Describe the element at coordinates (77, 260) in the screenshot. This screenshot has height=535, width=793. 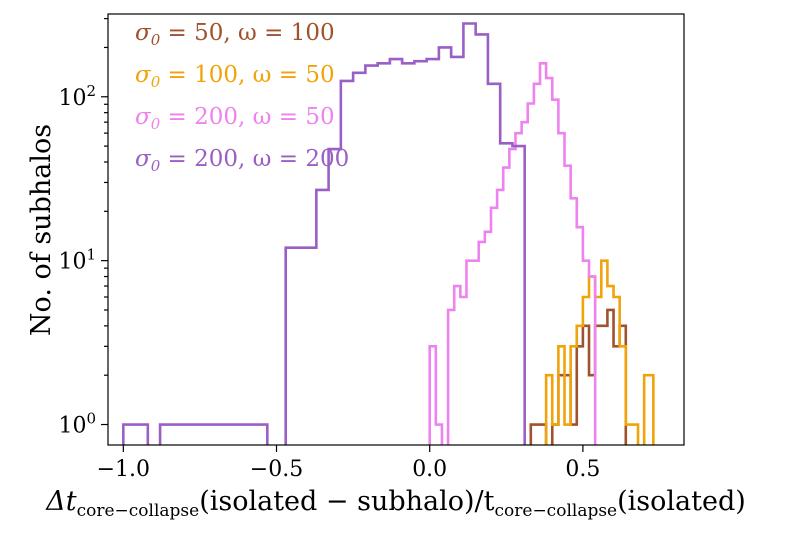
I see `y-tick-label: 10¹` at that location.